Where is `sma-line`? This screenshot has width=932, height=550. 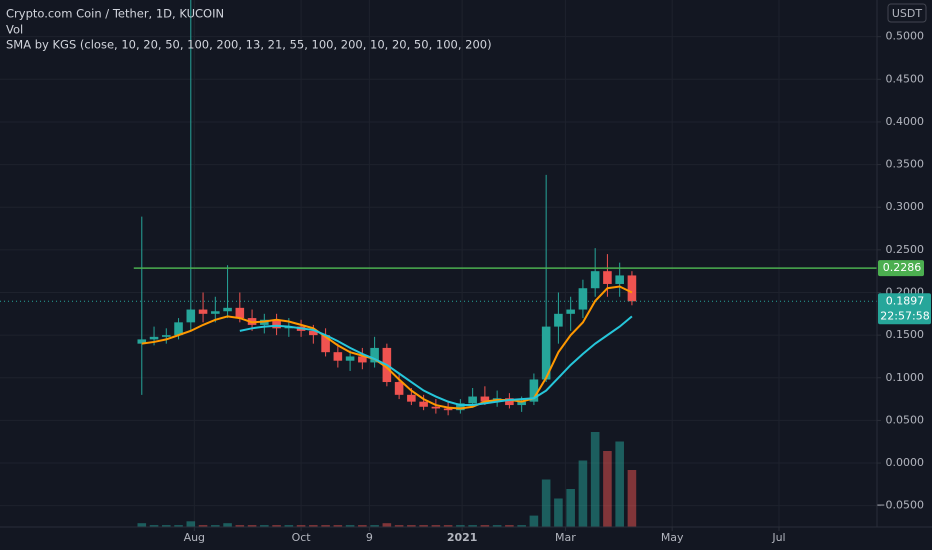
sma-line is located at coordinates (436, 361).